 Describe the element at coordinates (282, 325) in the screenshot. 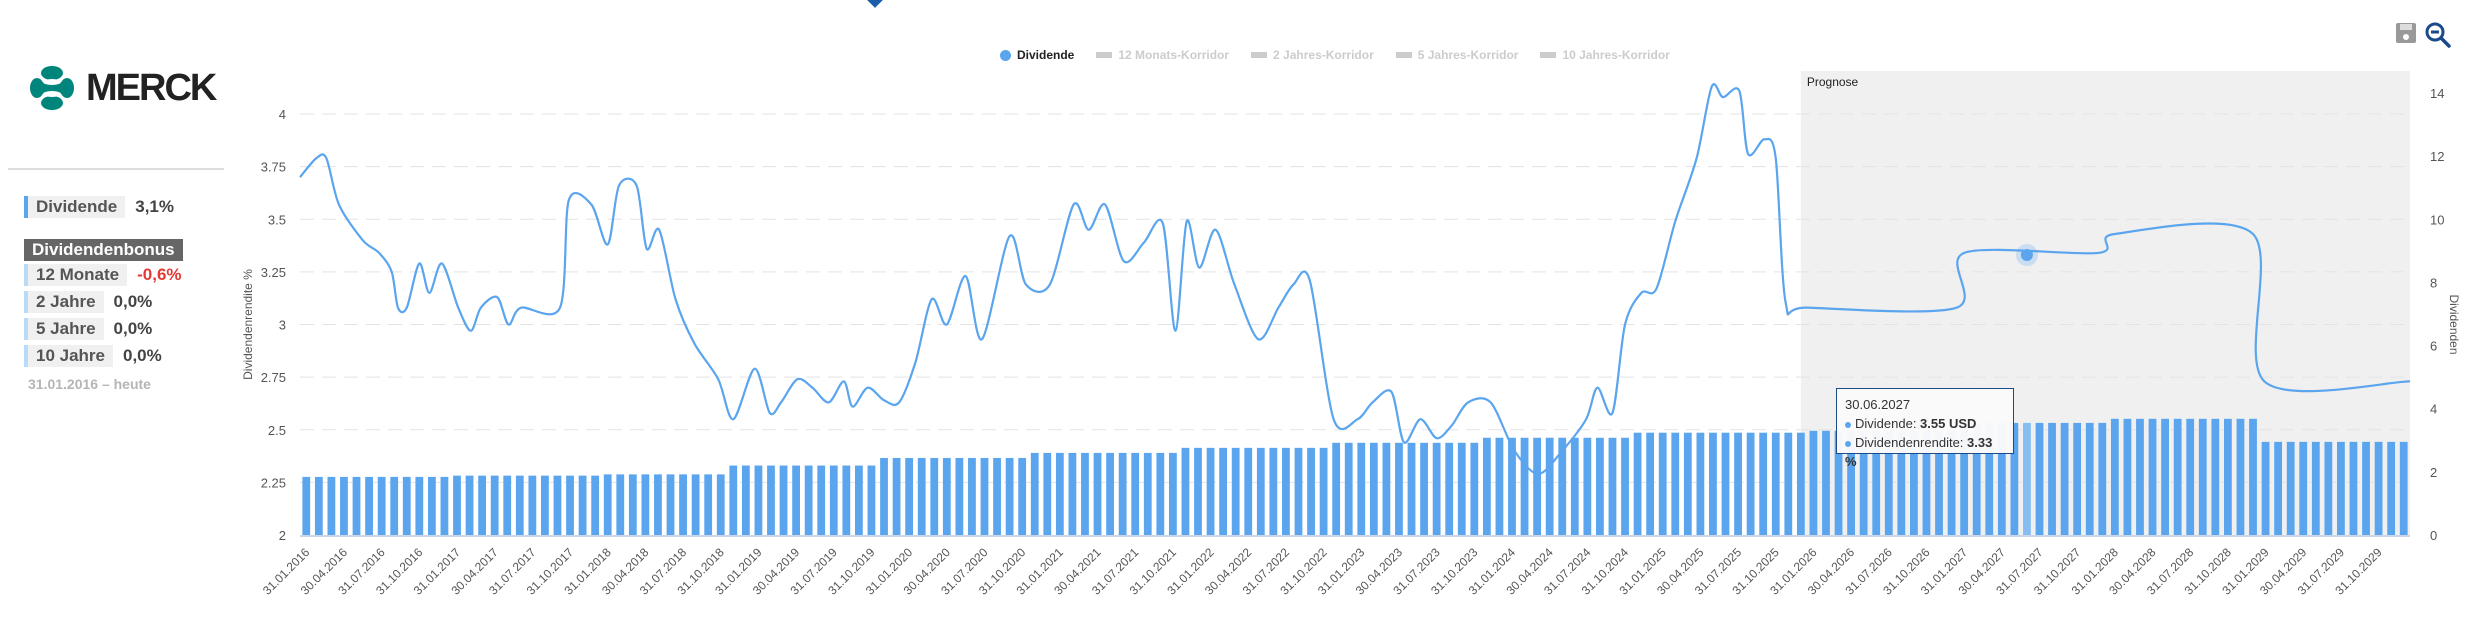

I see `y-tick-left: 3` at that location.